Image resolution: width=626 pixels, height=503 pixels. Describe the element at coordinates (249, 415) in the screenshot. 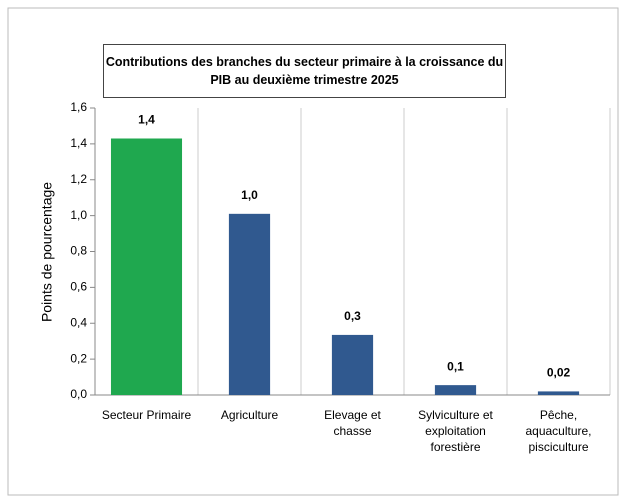

I see `x-tick-label: Agriculture` at that location.